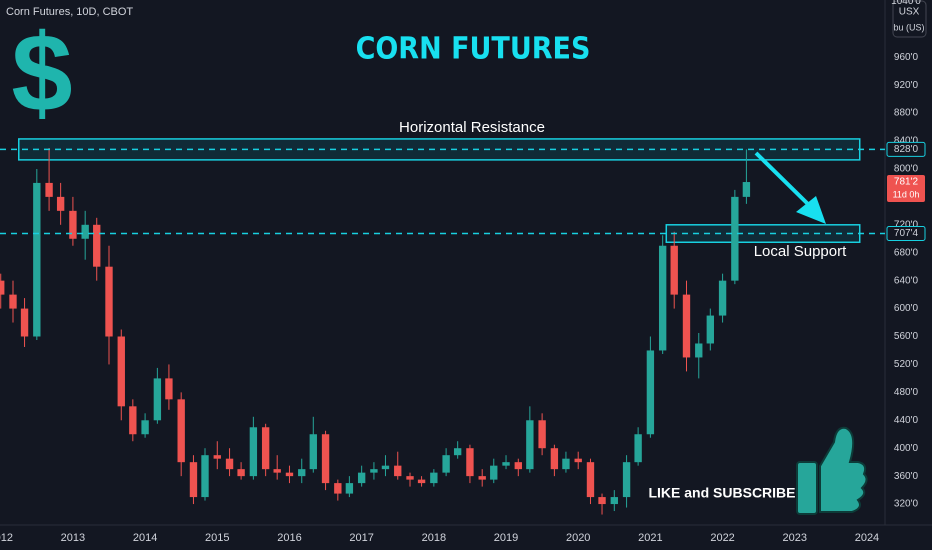 Image resolution: width=932 pixels, height=550 pixels. I want to click on last-price-label: 781'2, so click(906, 182).